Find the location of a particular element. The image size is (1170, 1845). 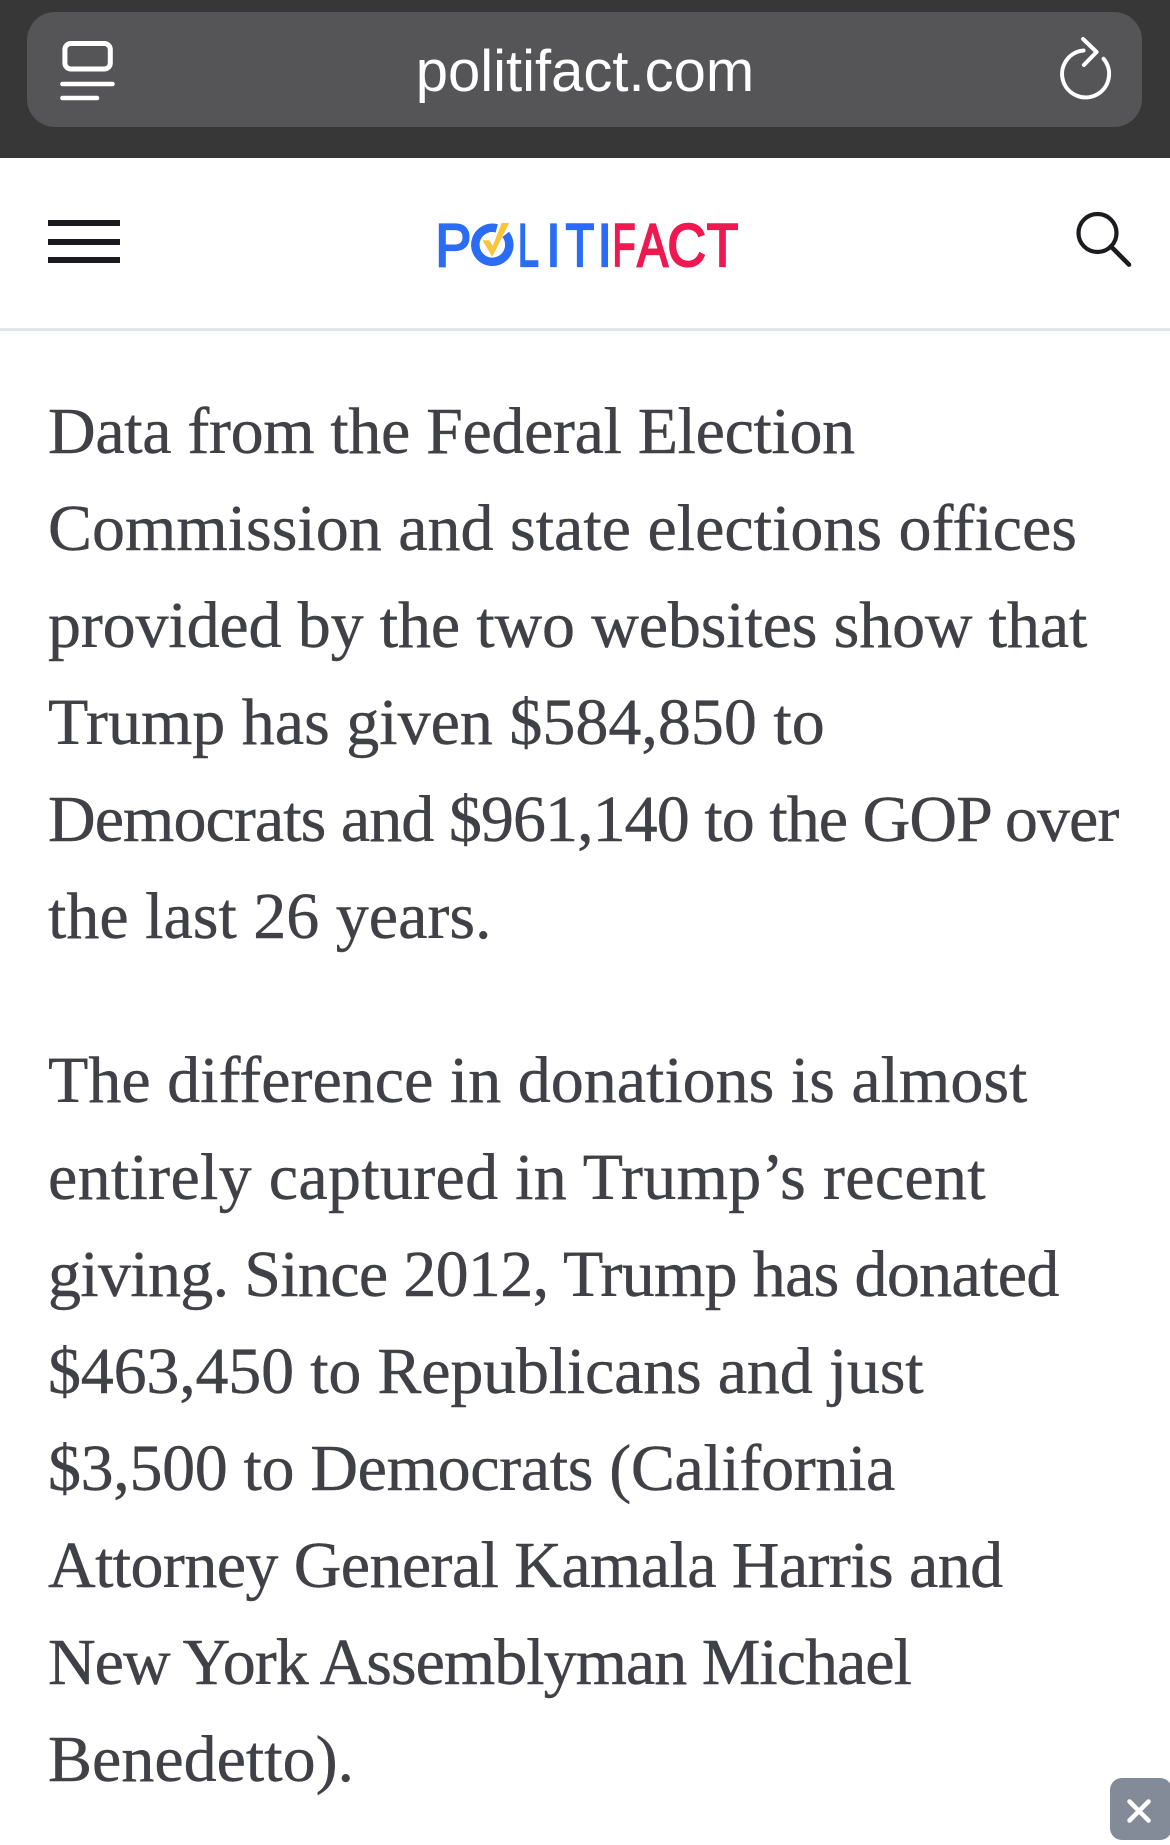

svg-text: A is located at coordinates (652, 246).